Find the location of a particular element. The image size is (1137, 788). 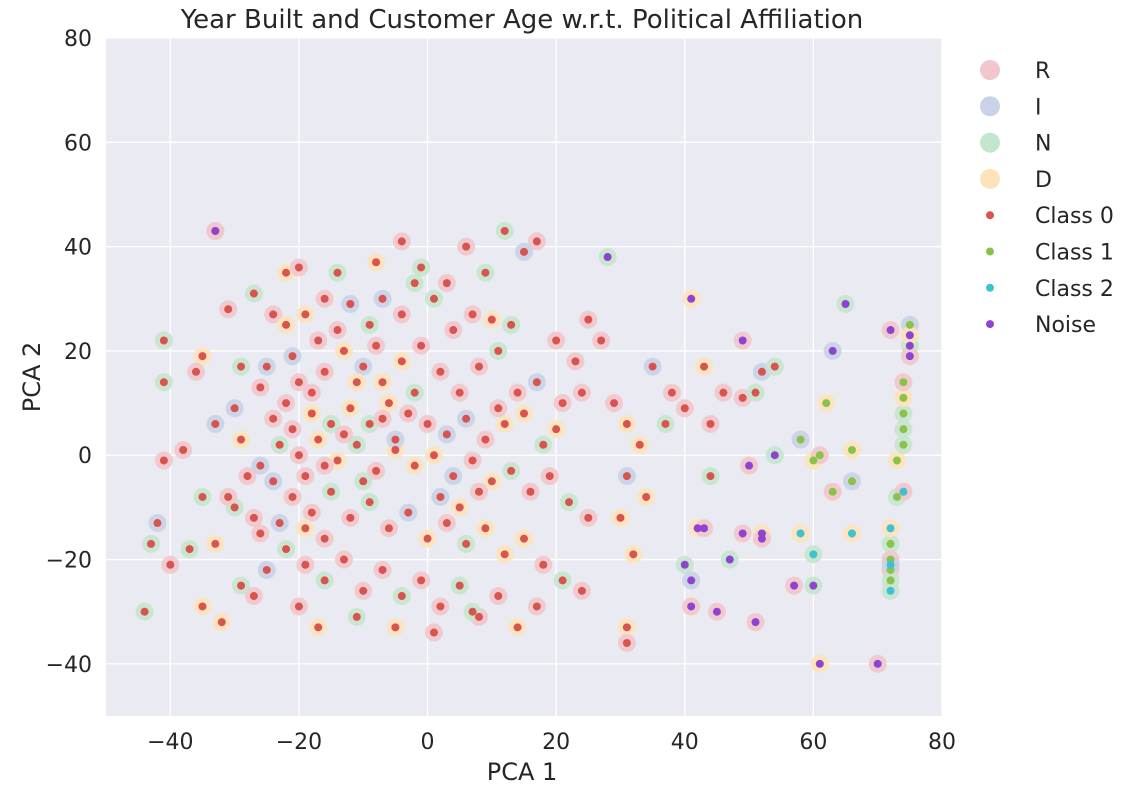

legend-label-i: I is located at coordinates (1038, 107).